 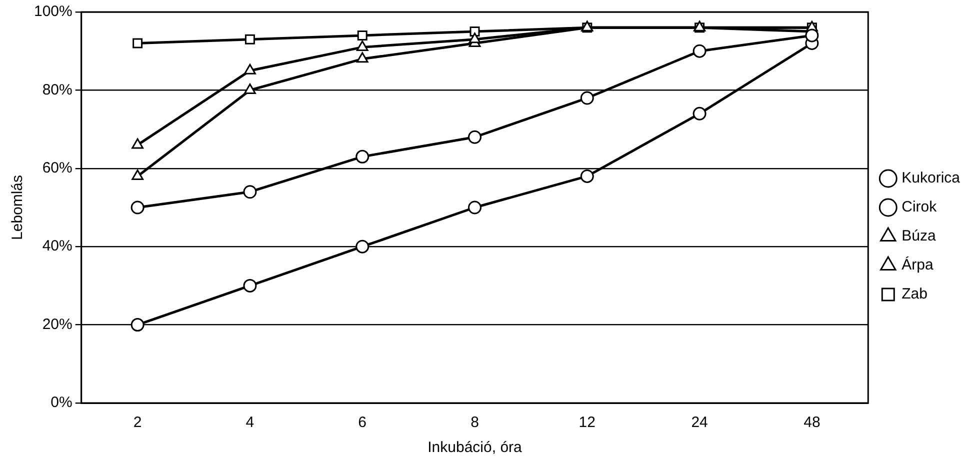 I want to click on legend-label: Árpa, so click(x=918, y=265).